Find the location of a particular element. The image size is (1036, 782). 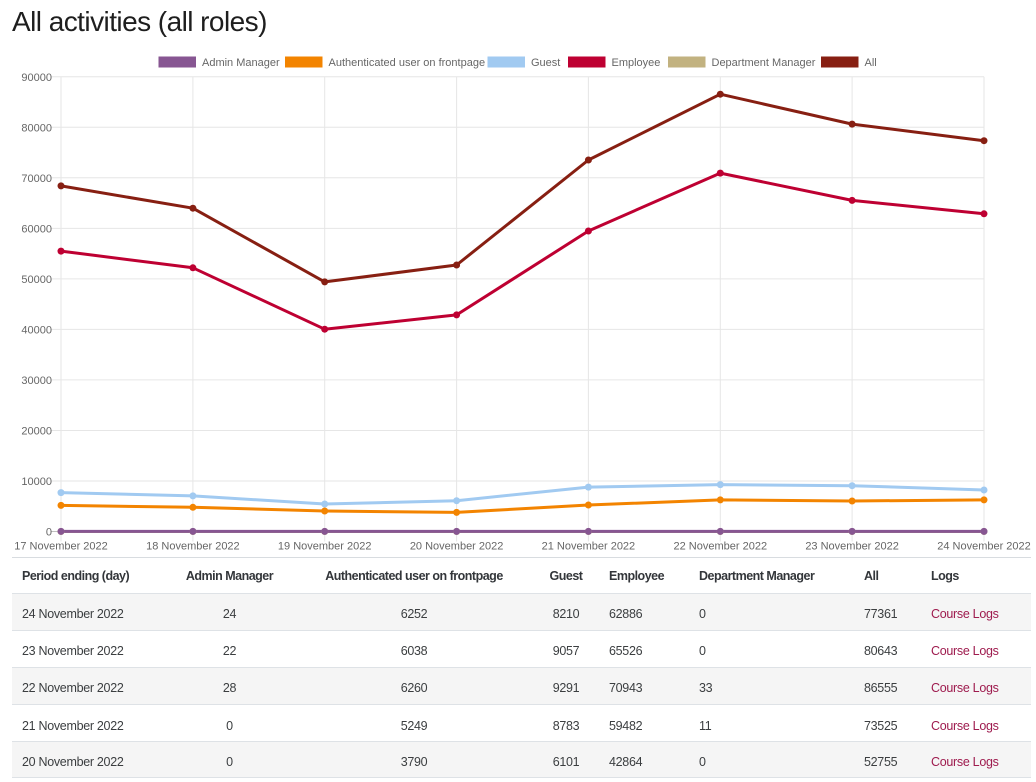

svg-text: 0 is located at coordinates (49, 533).